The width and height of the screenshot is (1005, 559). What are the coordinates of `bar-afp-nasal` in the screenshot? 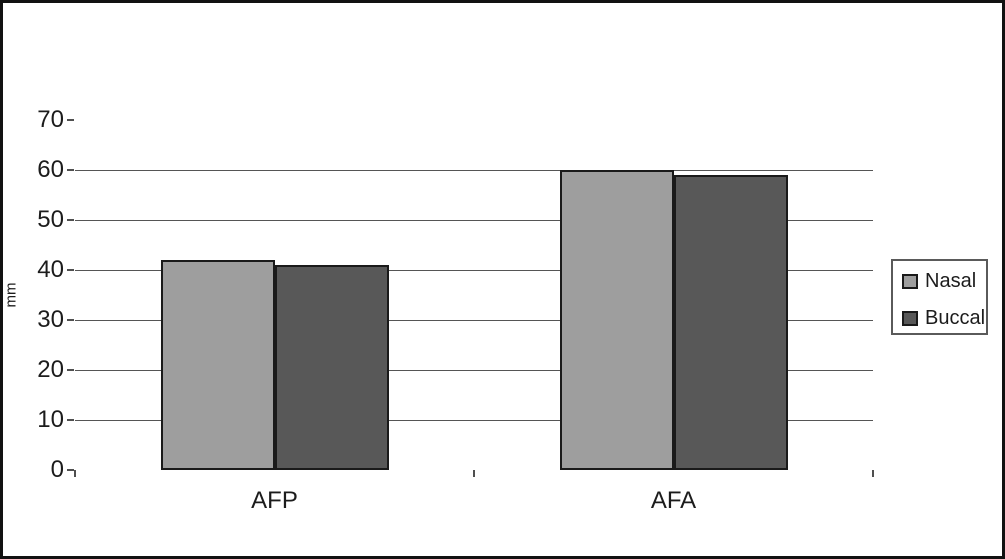 It's located at (218, 365).